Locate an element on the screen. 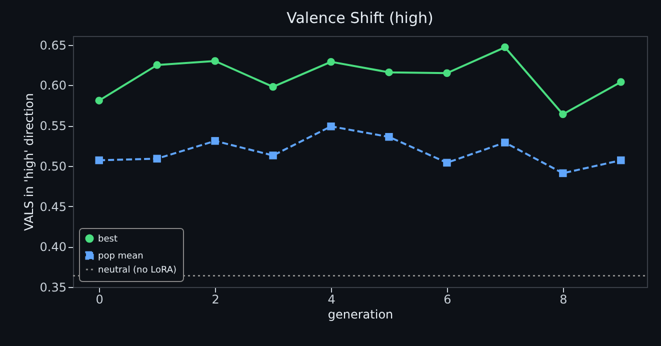 The width and height of the screenshot is (661, 346). y-tick-label: 0.65 is located at coordinates (53, 45).